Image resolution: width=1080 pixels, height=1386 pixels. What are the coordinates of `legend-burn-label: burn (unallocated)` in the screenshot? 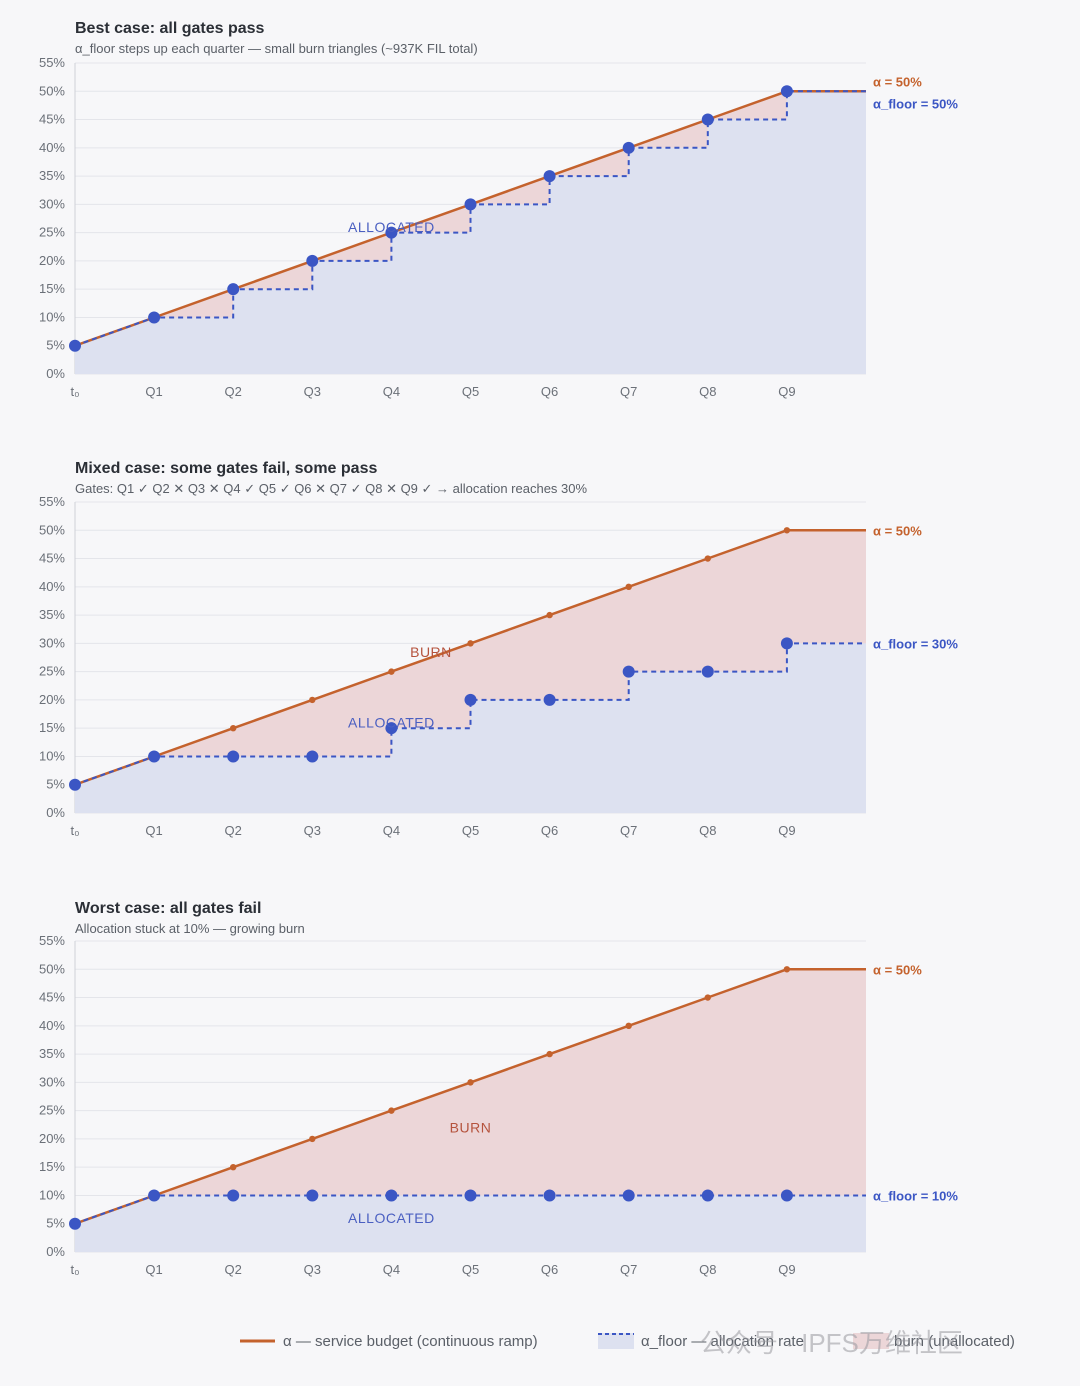 It's located at (954, 1341).